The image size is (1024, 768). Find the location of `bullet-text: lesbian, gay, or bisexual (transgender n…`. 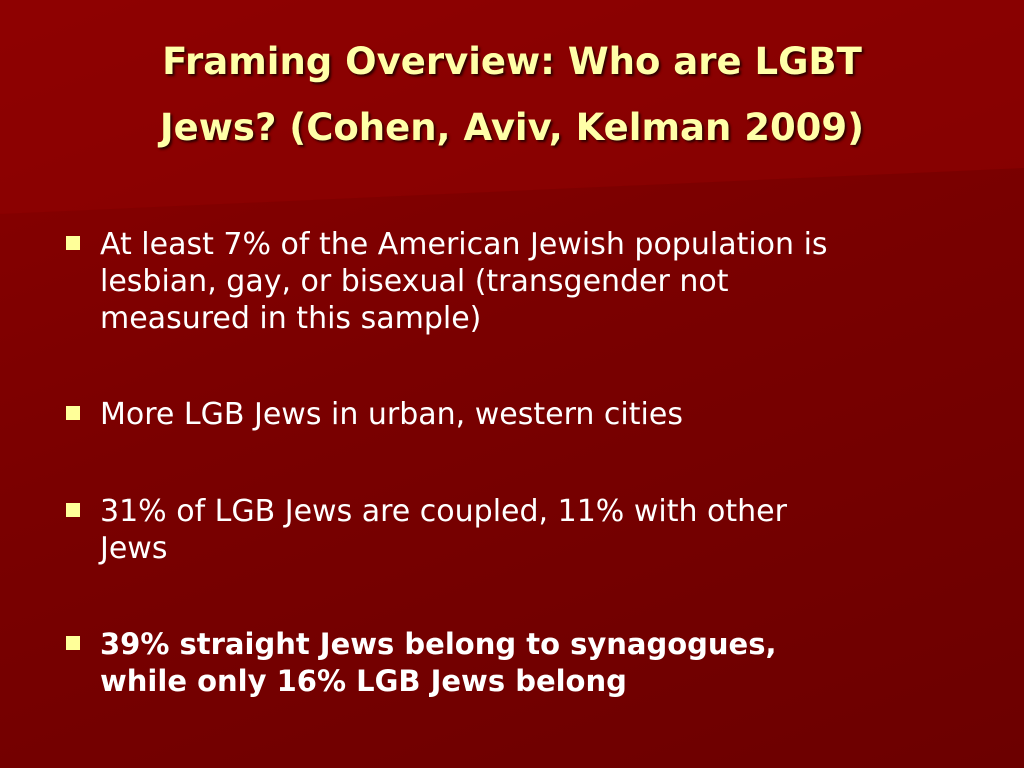

bullet-text: lesbian, gay, or bisexual (transgender n… is located at coordinates (414, 281).